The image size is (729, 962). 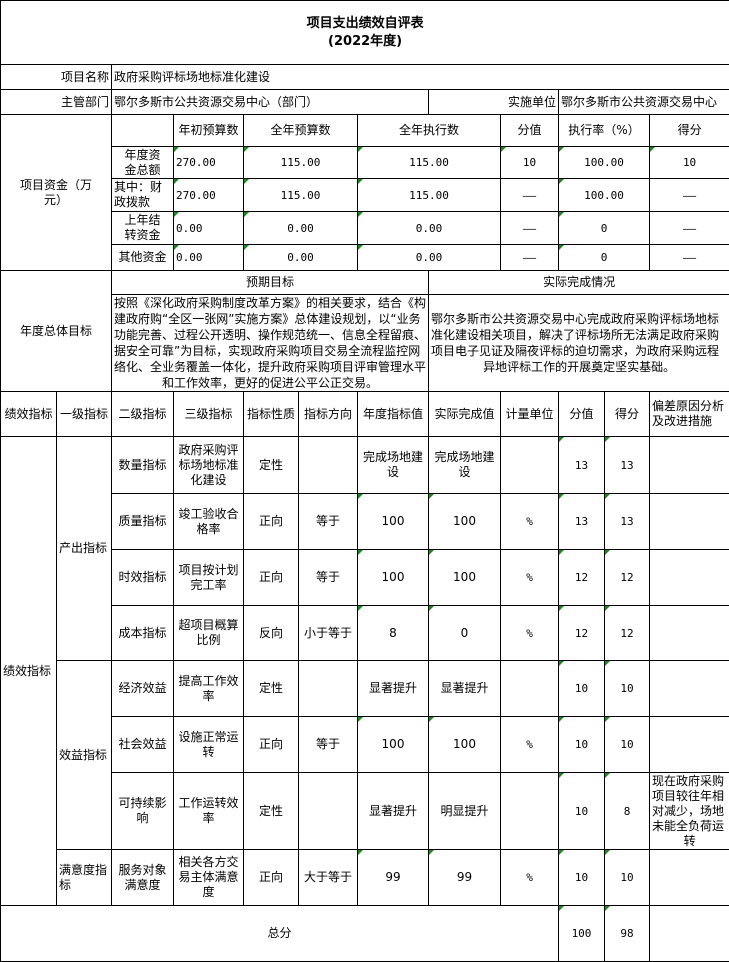 I want to click on fund-score: 10, so click(x=689, y=163).